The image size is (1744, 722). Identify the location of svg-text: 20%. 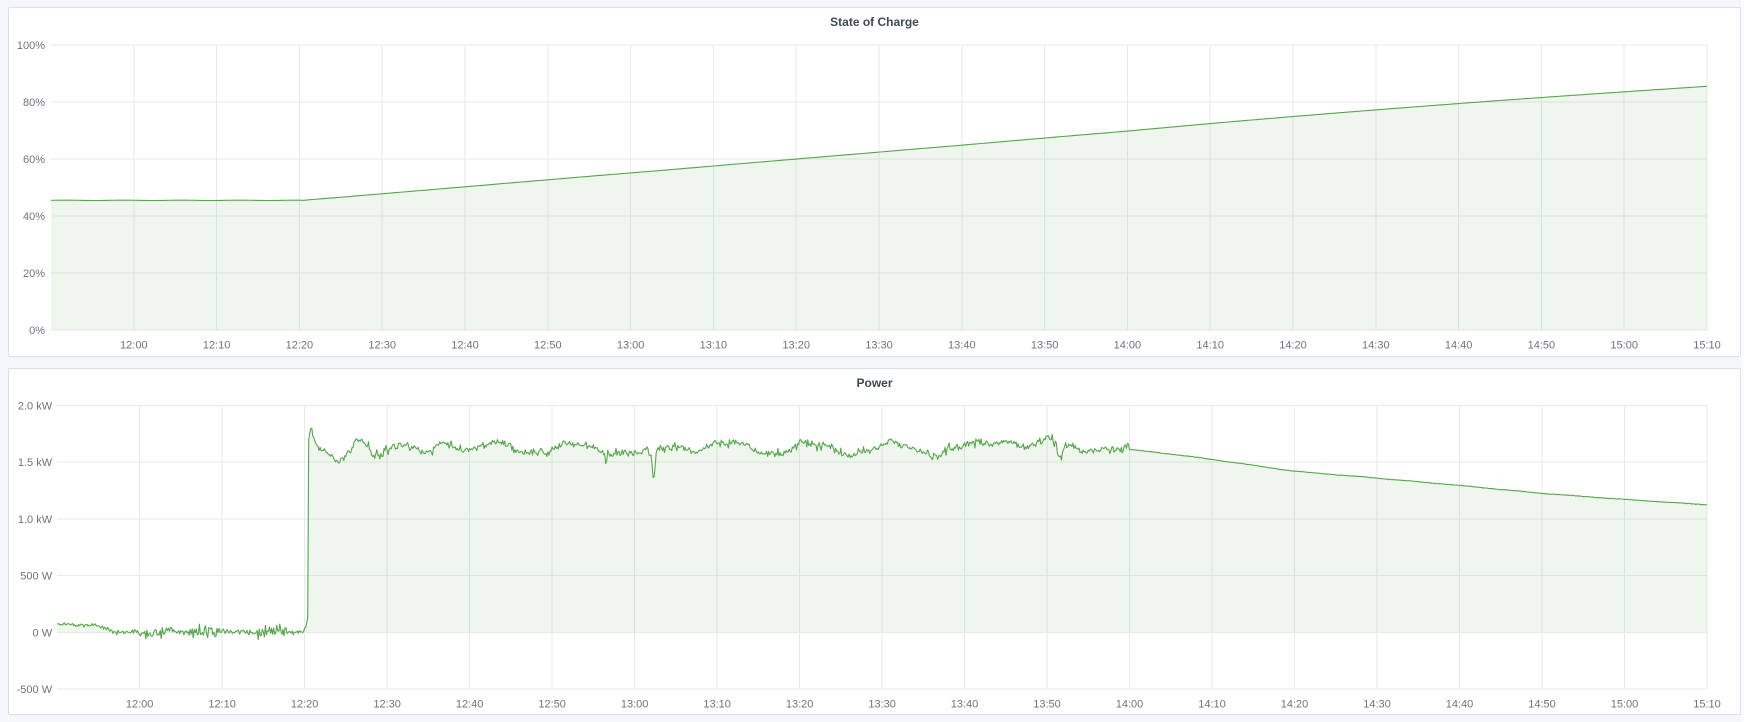
(34, 274).